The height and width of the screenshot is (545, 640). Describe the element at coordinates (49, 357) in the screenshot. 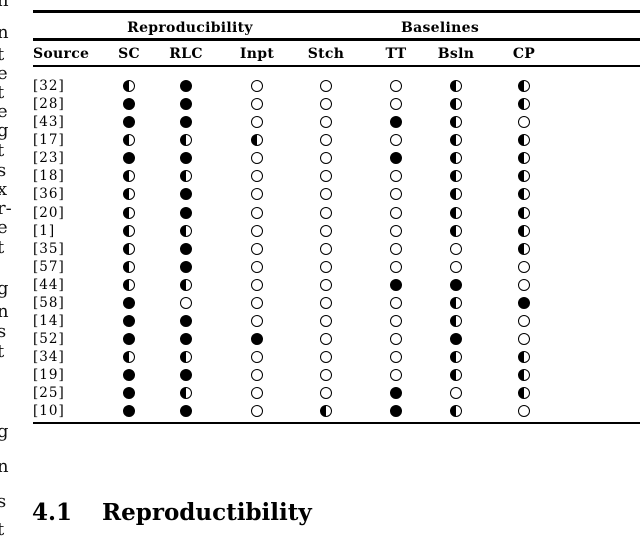

I see `source-citation-link: [34]` at that location.